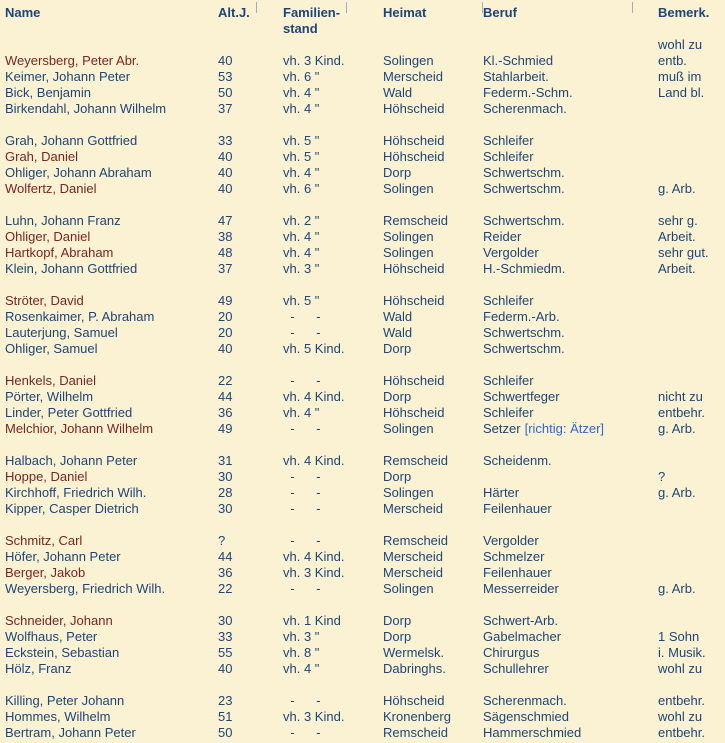 The image size is (725, 743). What do you see at coordinates (365, 45) in the screenshot?
I see `remark-overflow-row: wohl zu` at bounding box center [365, 45].